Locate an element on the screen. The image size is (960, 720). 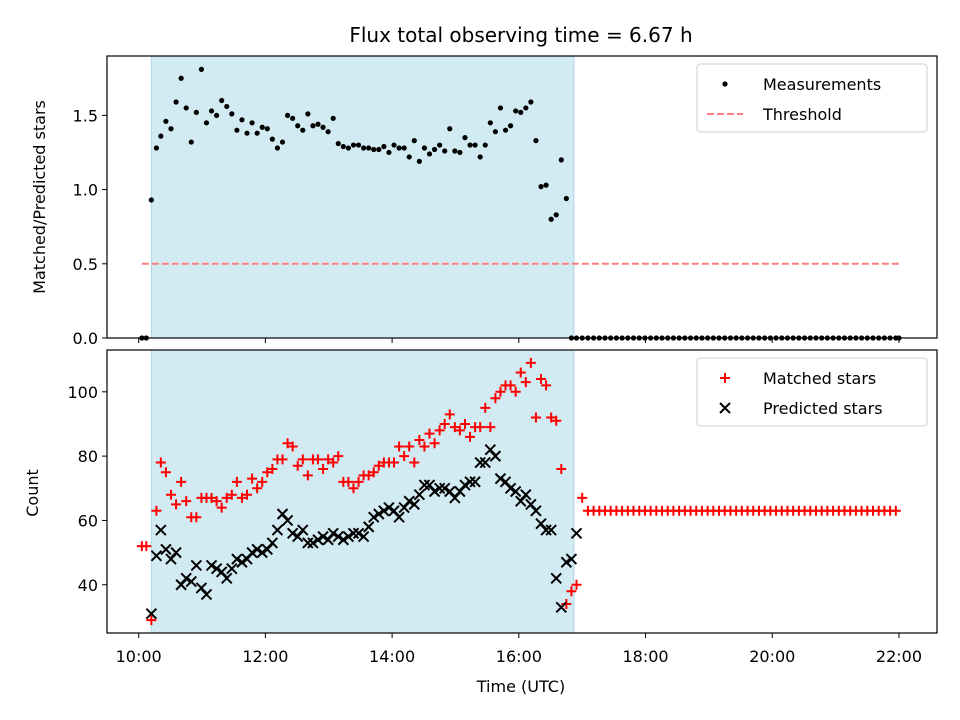
x-tick-label: 14:00 is located at coordinates (392, 656).